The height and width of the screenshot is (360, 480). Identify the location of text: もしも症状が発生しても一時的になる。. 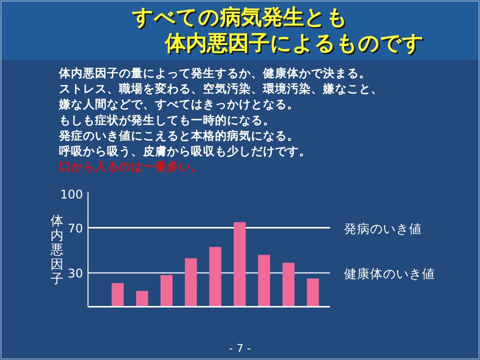
(167, 119).